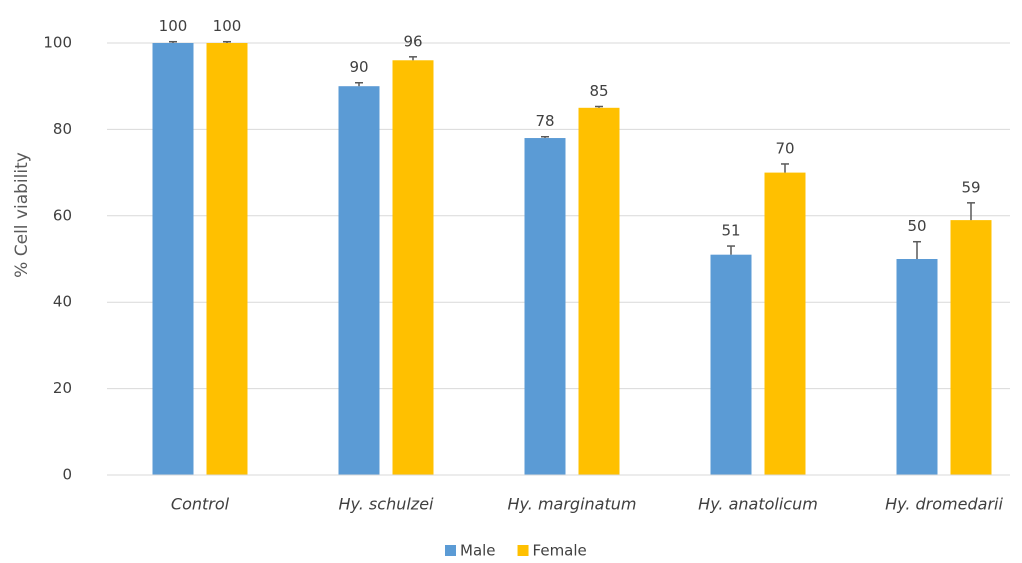 This screenshot has width=1022, height=563. What do you see at coordinates (478, 551) in the screenshot?
I see `legend-label: Male` at bounding box center [478, 551].